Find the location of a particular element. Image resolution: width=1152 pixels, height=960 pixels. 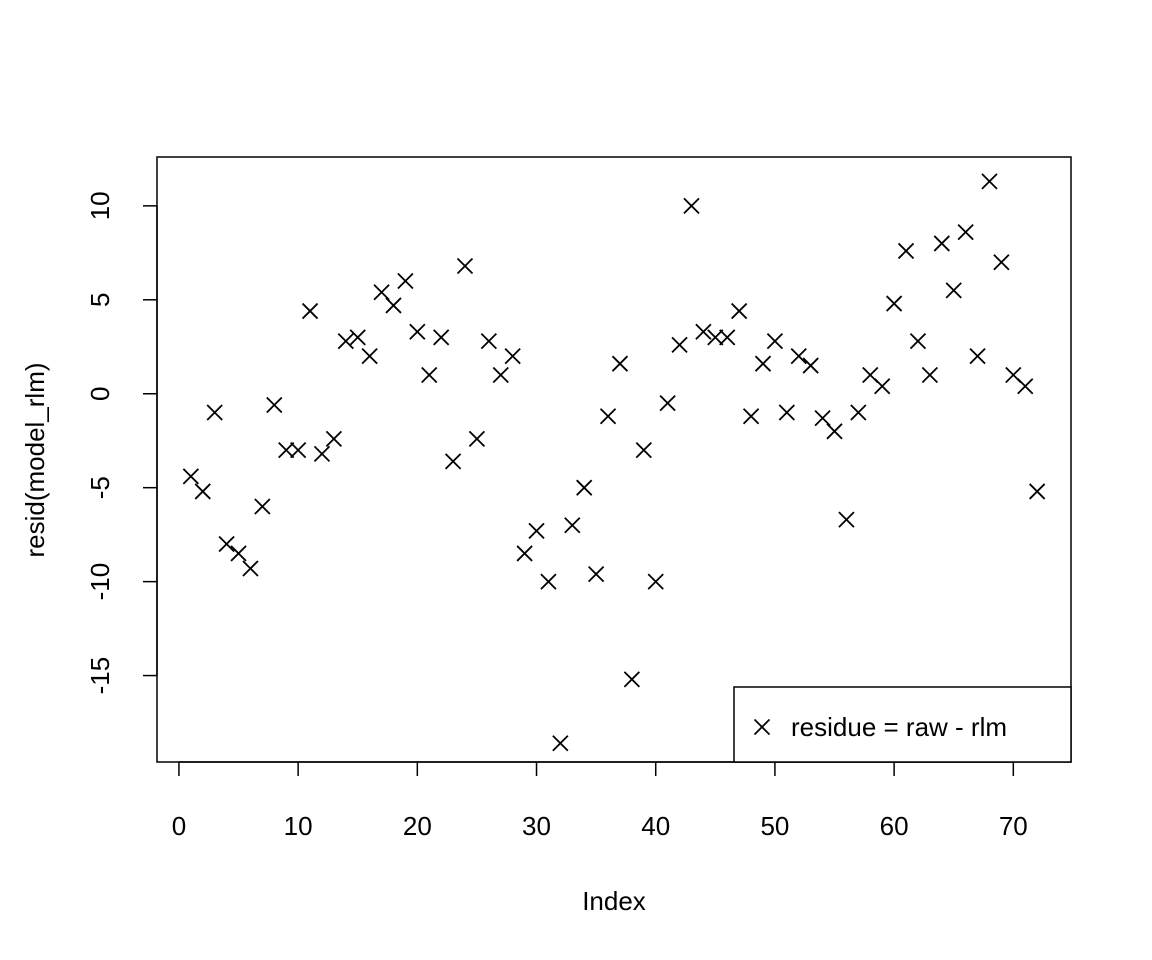

y-axis-title: resid(model_rlm) is located at coordinates (35, 459).